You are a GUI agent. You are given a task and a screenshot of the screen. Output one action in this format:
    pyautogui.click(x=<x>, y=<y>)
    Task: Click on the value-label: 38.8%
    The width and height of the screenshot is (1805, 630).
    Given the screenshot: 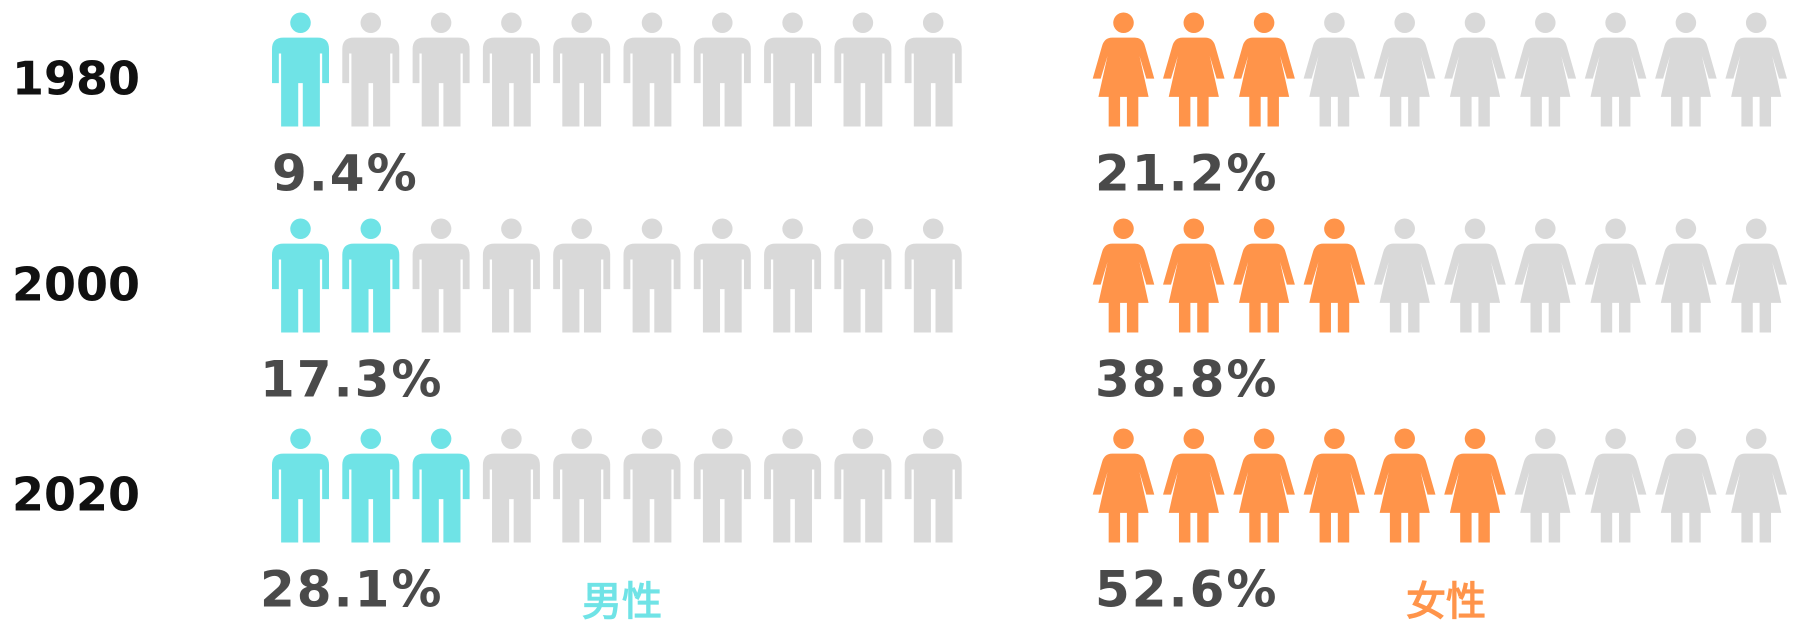 What is the action you would take?
    pyautogui.click(x=1186, y=380)
    